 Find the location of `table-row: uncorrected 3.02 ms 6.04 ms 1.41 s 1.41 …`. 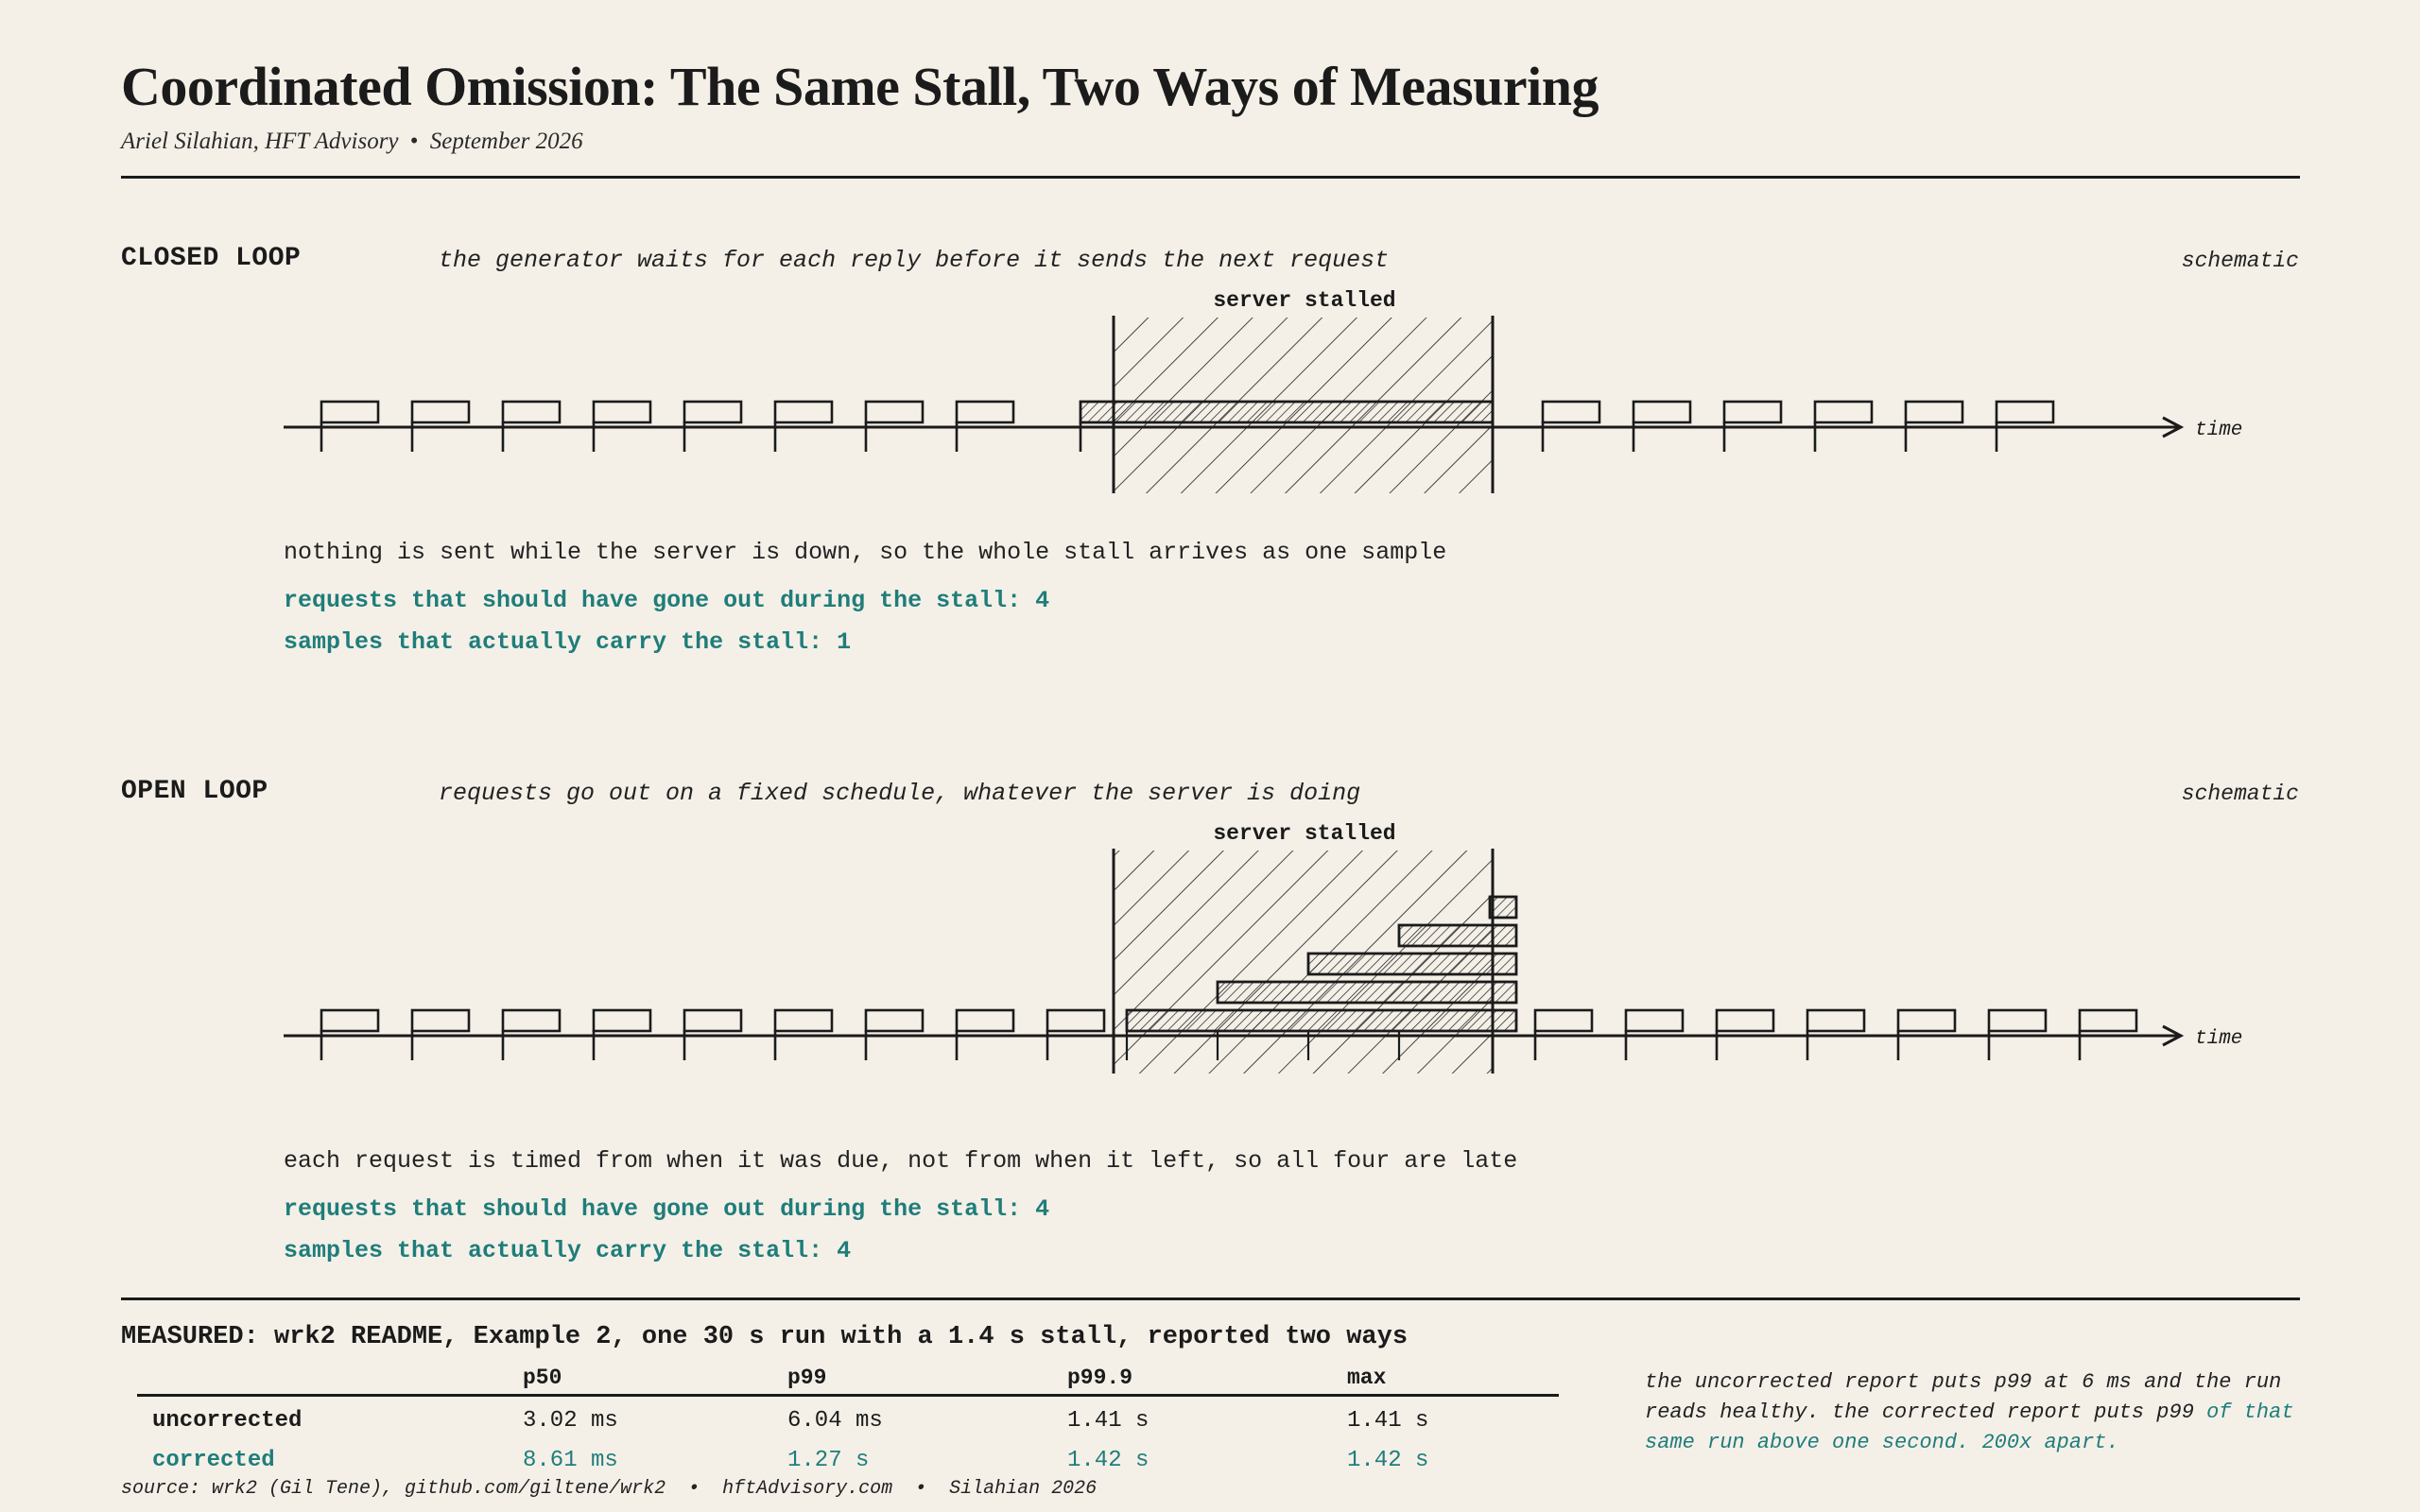

table-row: uncorrected 3.02 ms 6.04 ms 1.41 s 1.41 … is located at coordinates (848, 1416).